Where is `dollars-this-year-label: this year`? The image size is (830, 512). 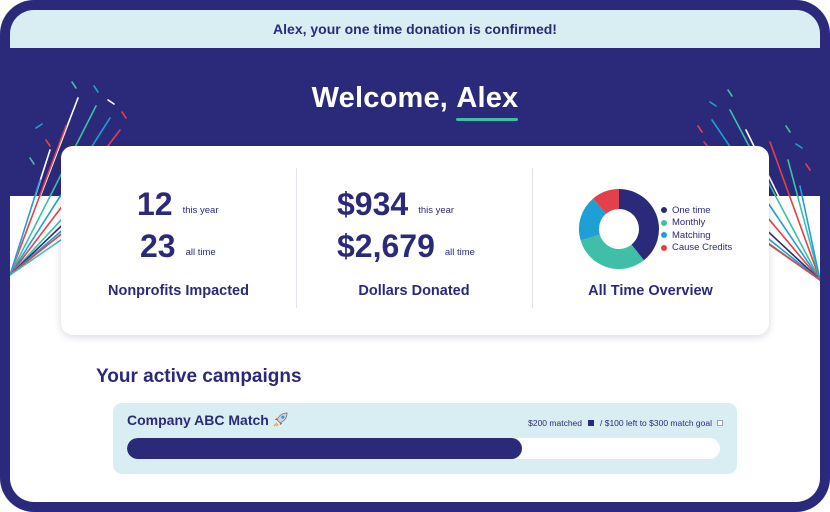 dollars-this-year-label: this year is located at coordinates (436, 210).